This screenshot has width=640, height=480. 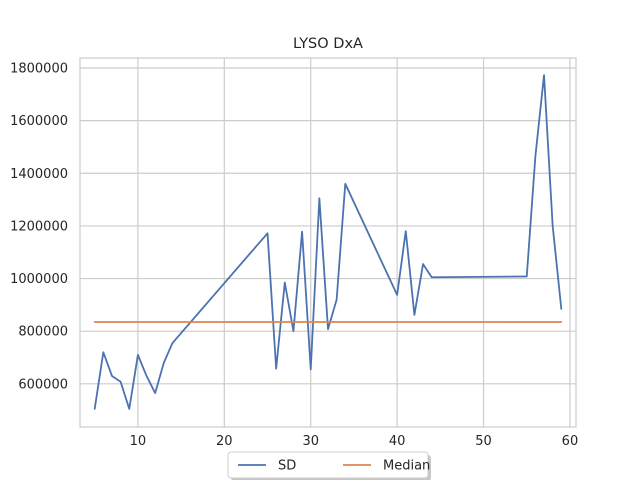 I want to click on y-tick-label: 1400000, so click(x=39, y=174).